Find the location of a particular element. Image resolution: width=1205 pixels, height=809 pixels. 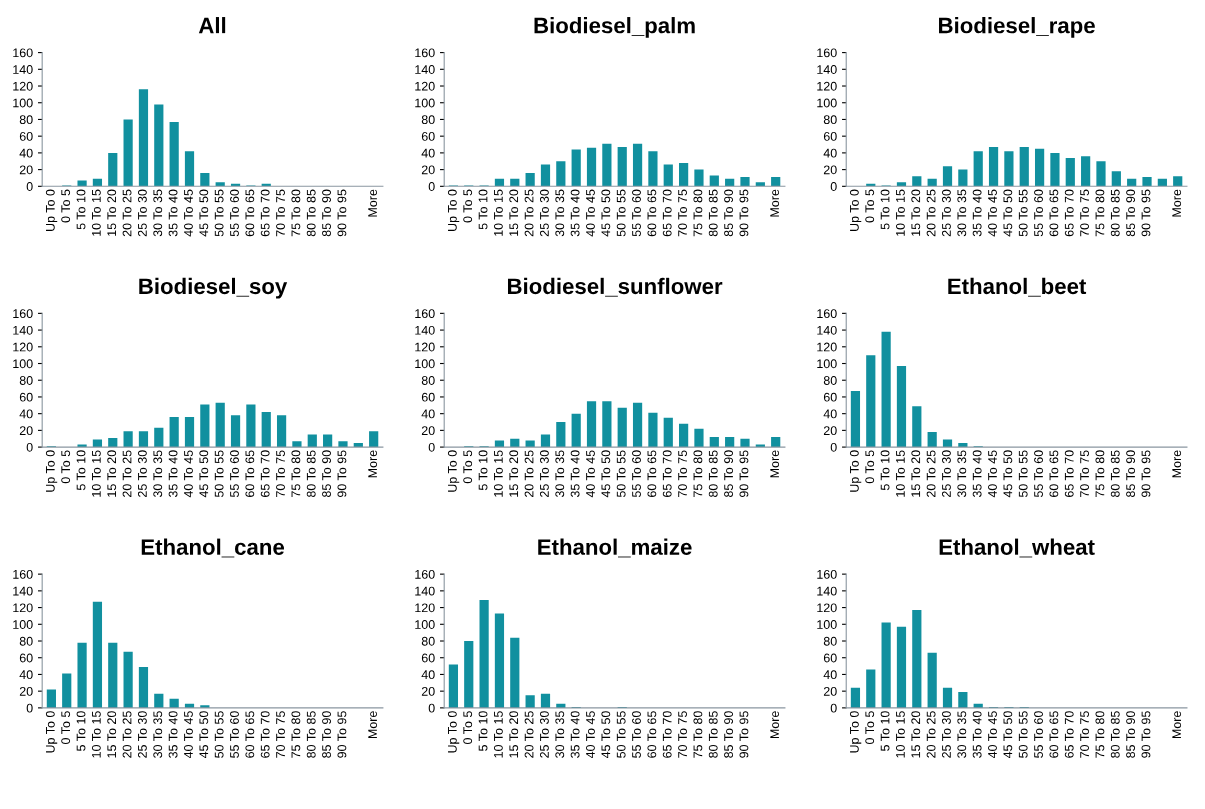

chart-title: Ethanol_cane is located at coordinates (213, 548).